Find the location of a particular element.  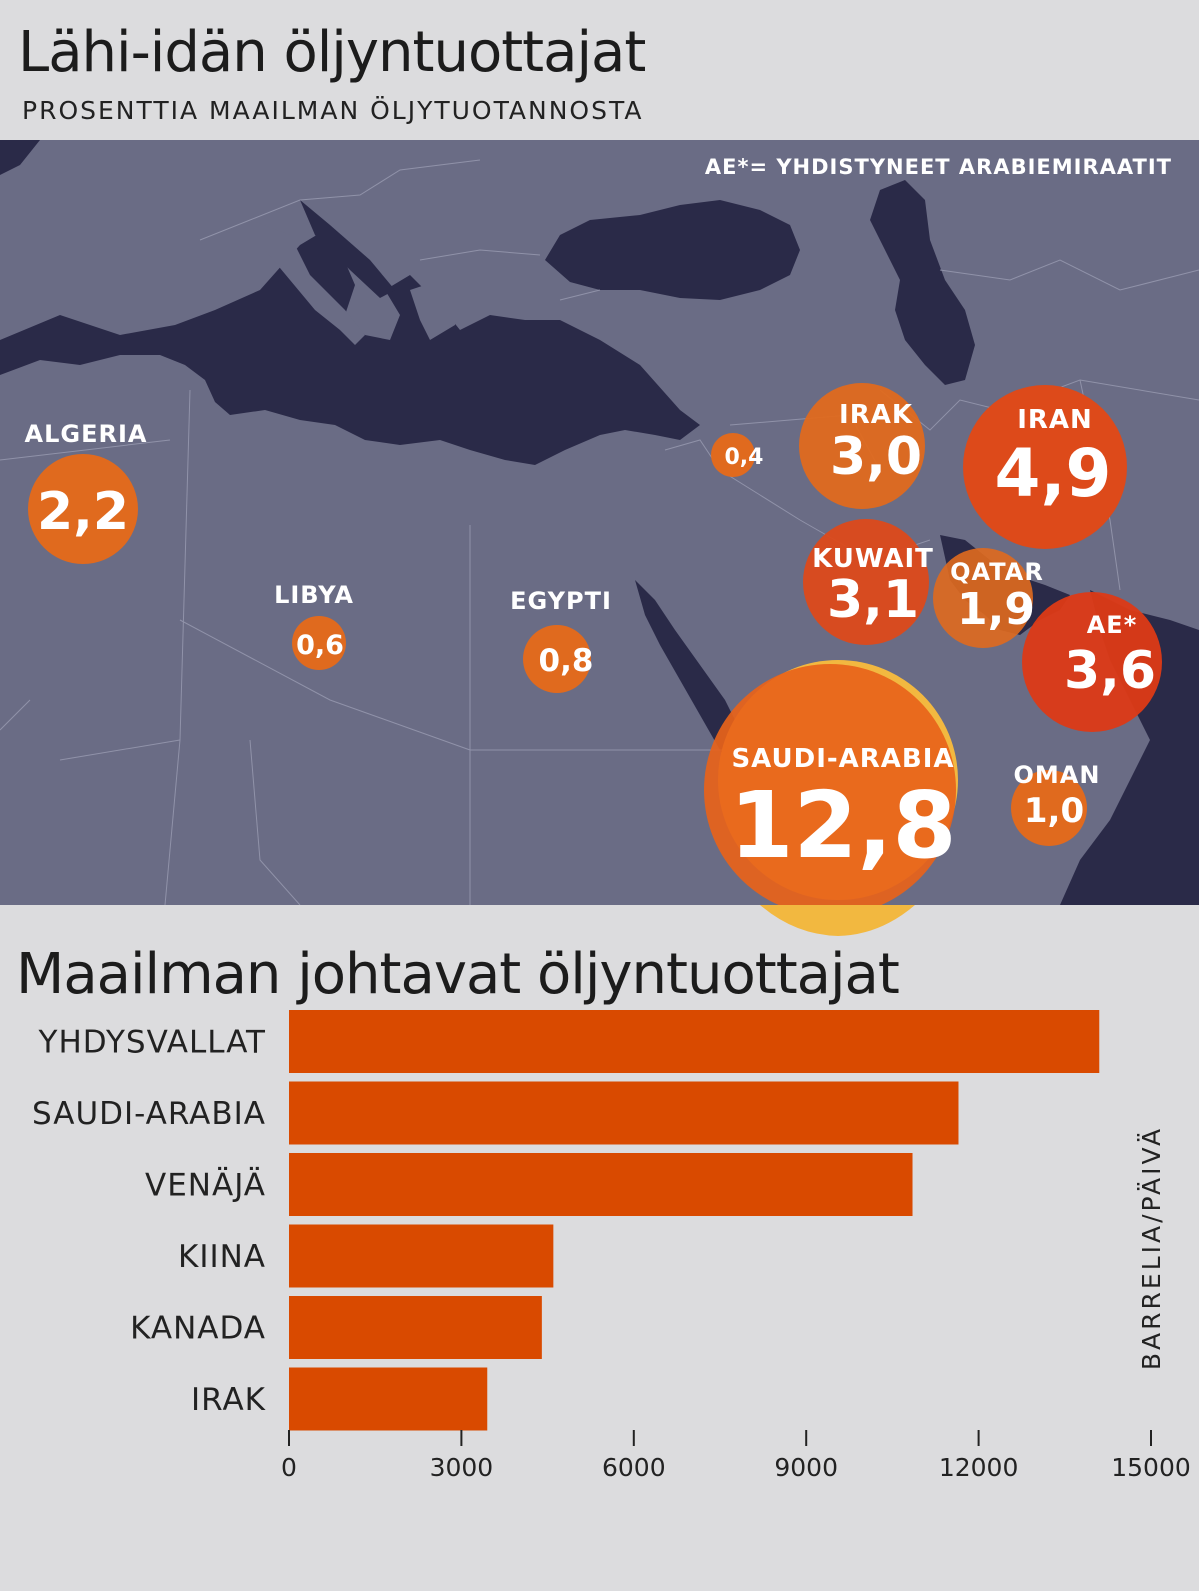

category-label-5: IRAK is located at coordinates (228, 1400).